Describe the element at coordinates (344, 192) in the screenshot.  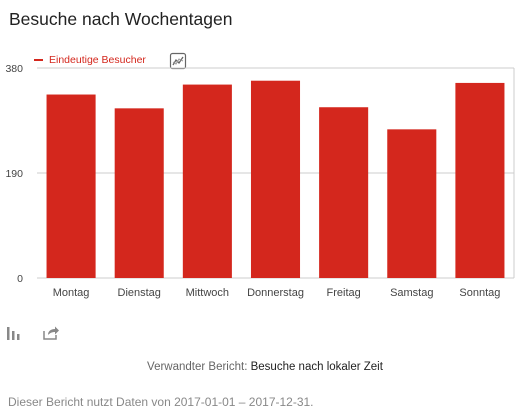
I see `bar-freitag` at that location.